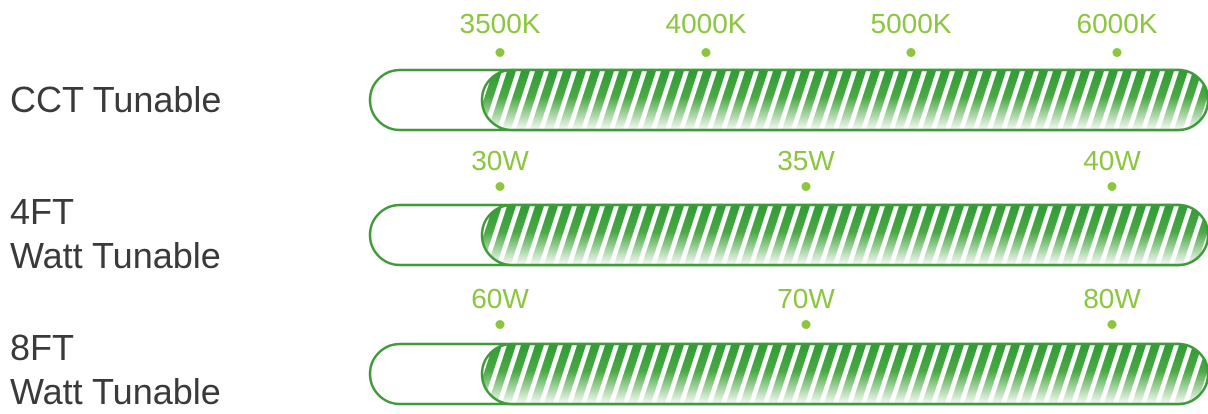  Describe the element at coordinates (1112, 160) in the screenshot. I see `tick-label: 40W` at that location.